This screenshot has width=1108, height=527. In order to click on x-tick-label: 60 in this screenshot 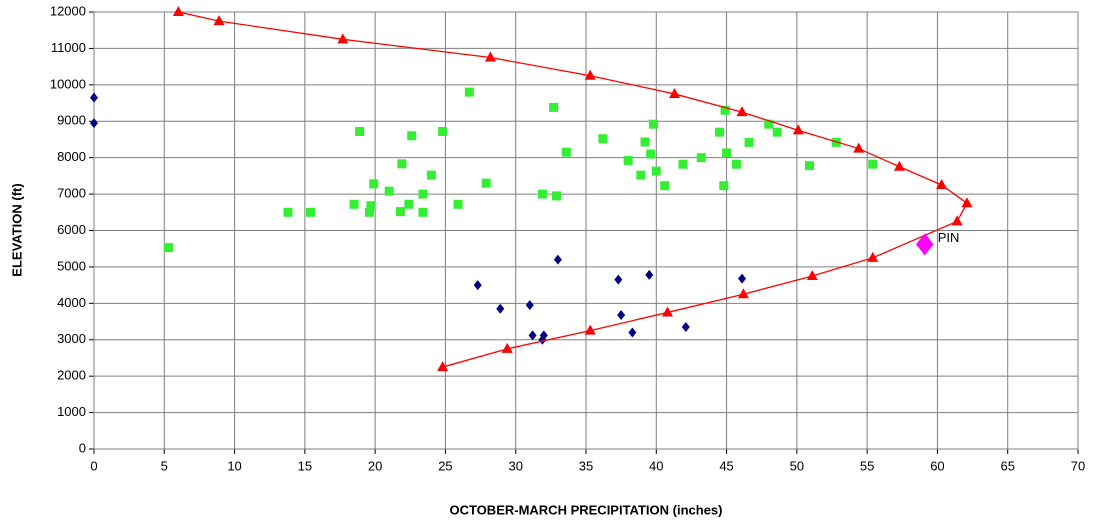, I will do `click(937, 465)`.